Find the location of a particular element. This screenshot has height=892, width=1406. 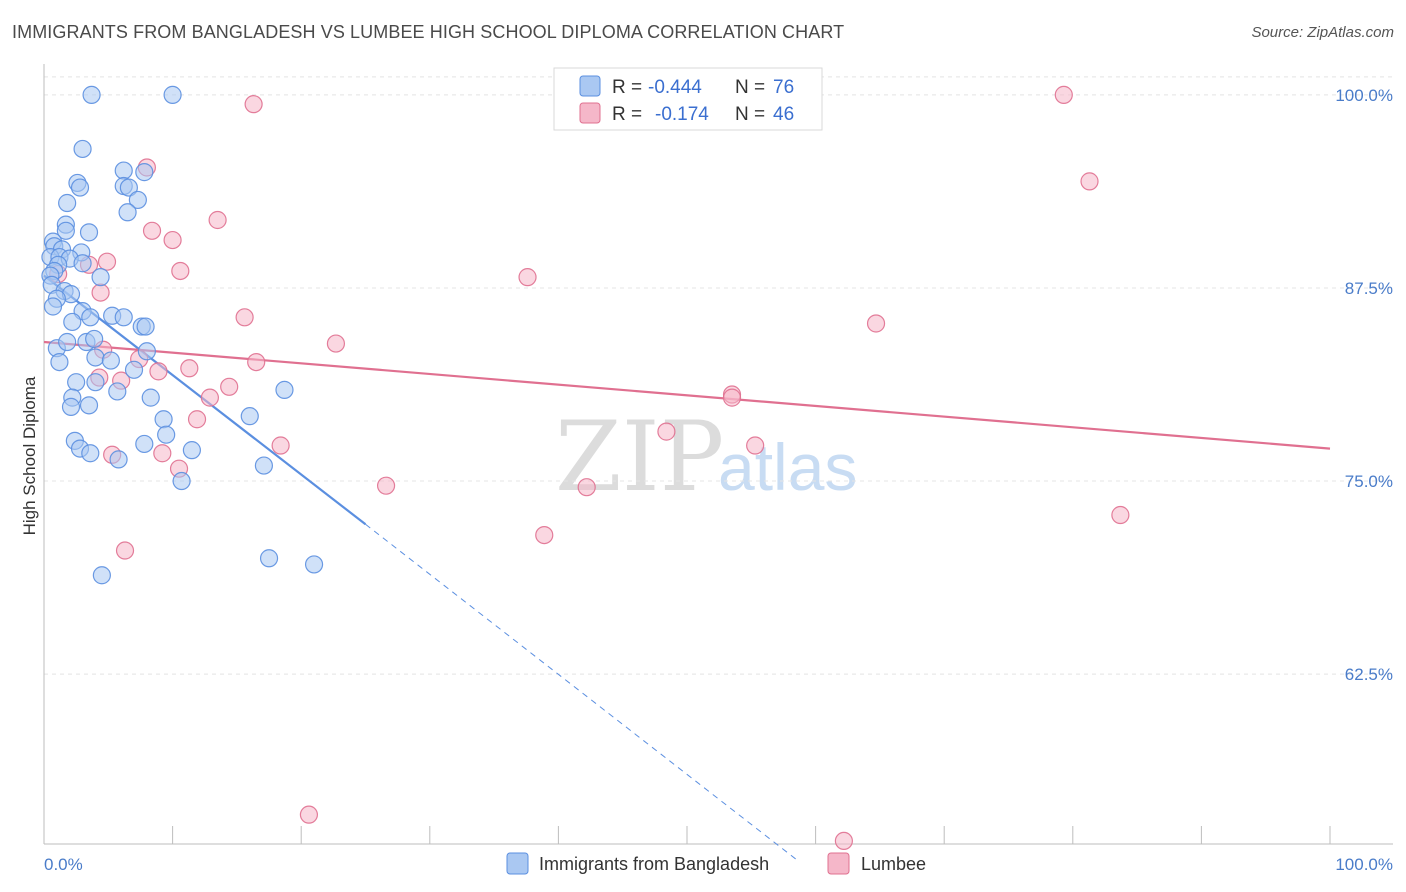

legend-r-value-2: -0.174 is located at coordinates (682, 114).